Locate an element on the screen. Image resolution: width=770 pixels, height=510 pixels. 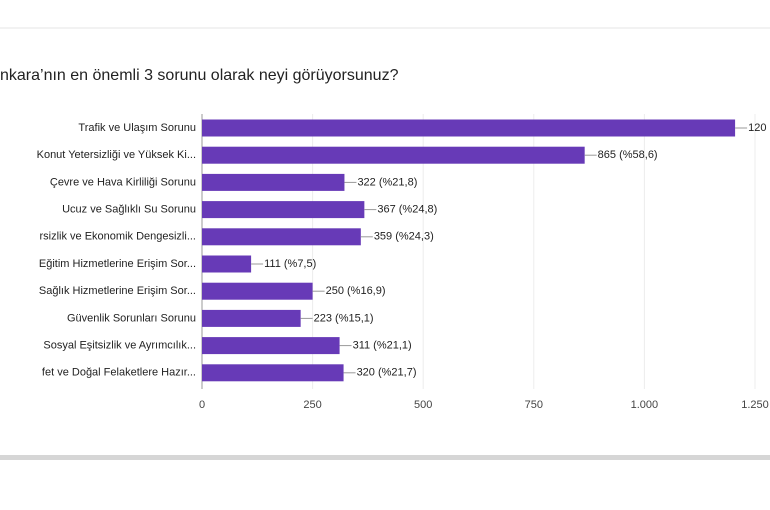
x-tick-label: 250 is located at coordinates (312, 405).